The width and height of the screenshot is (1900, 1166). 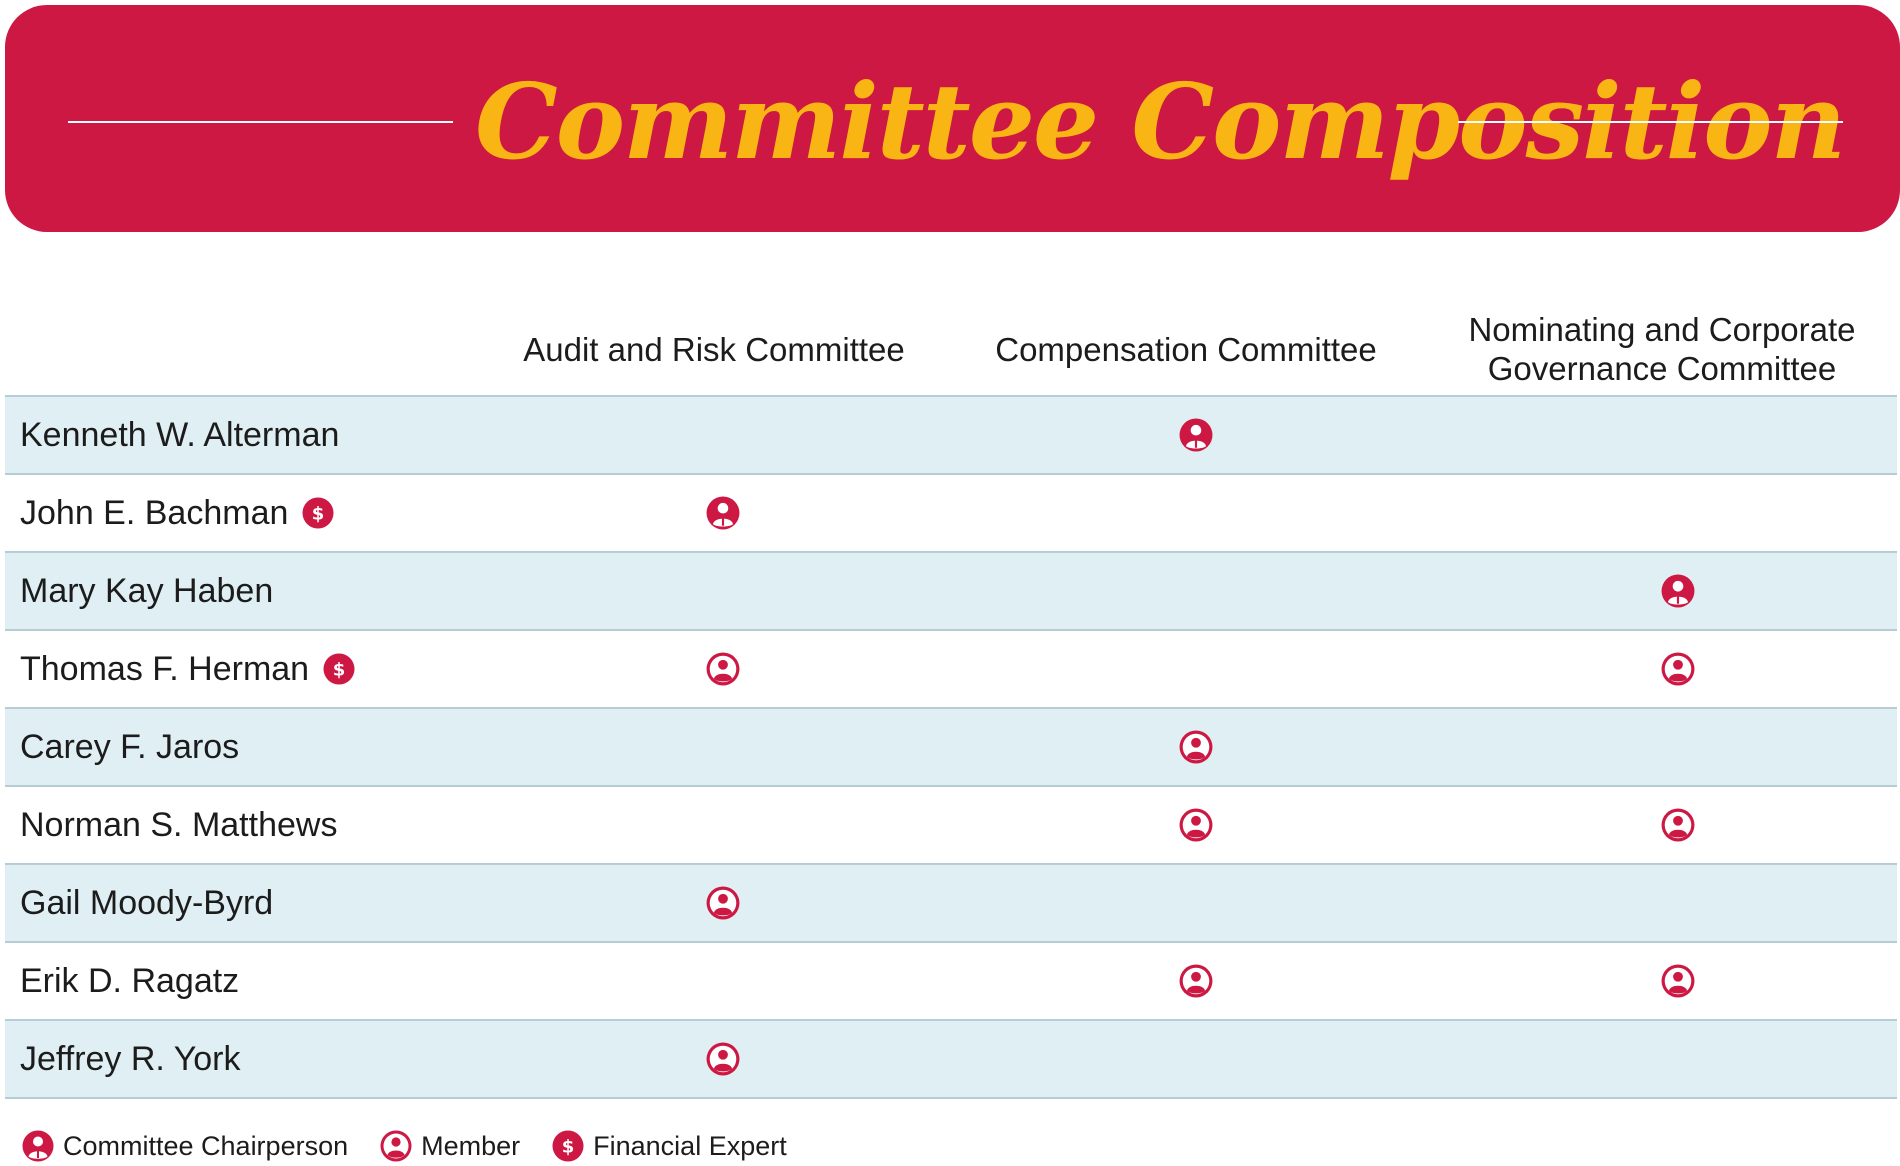 I want to click on director-name-cell: Thomas F. Herman $, so click(x=187, y=669).